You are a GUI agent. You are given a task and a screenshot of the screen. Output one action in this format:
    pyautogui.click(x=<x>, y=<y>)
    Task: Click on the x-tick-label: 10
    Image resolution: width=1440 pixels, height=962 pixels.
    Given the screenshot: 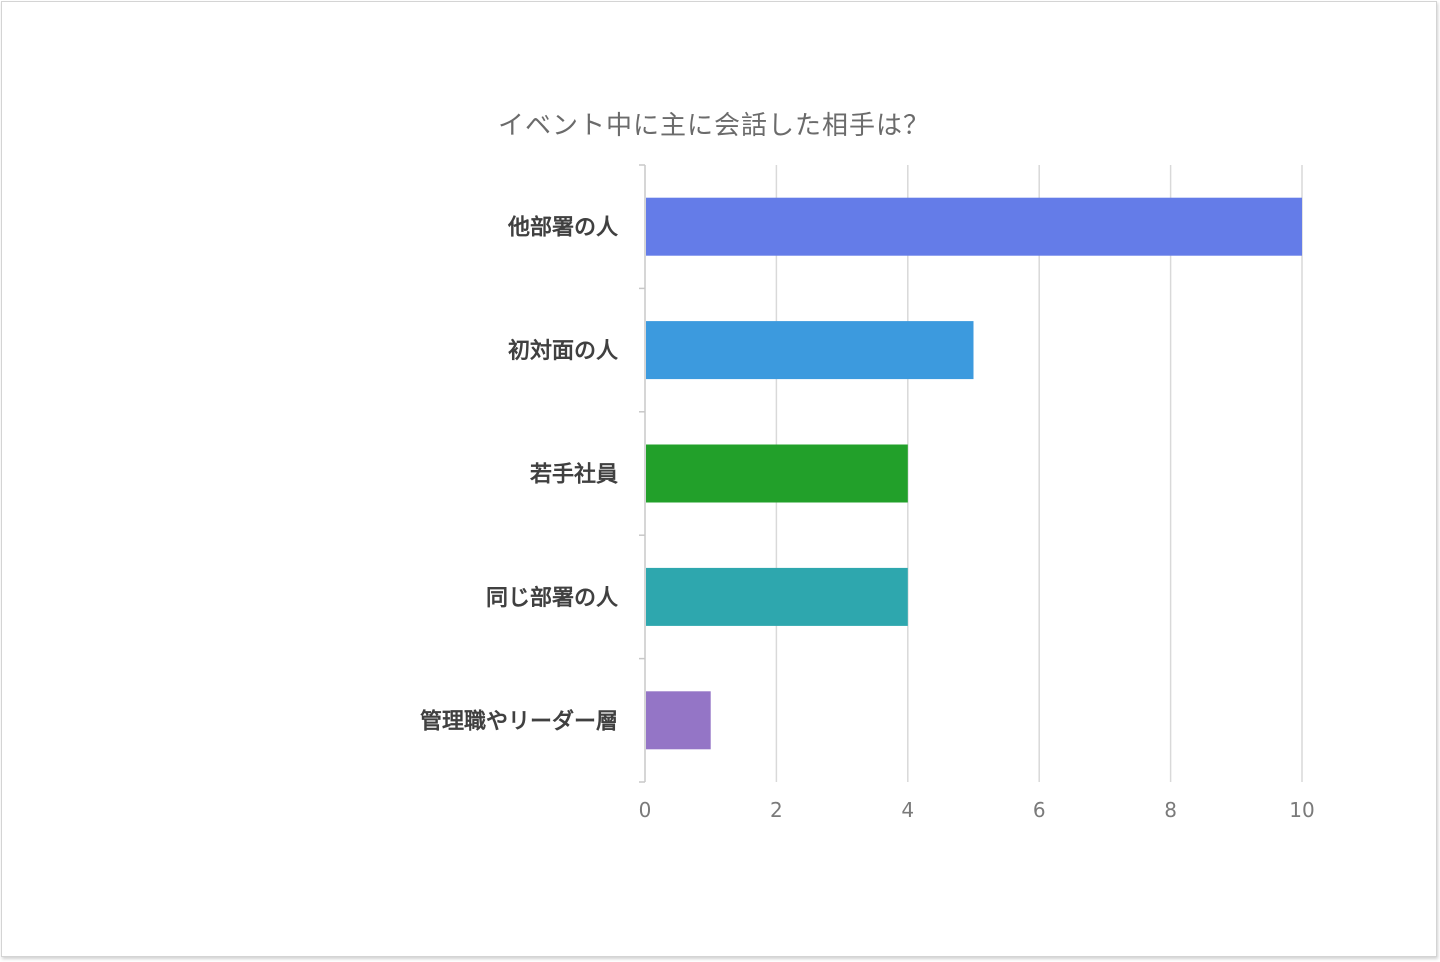 What is the action you would take?
    pyautogui.click(x=1301, y=810)
    